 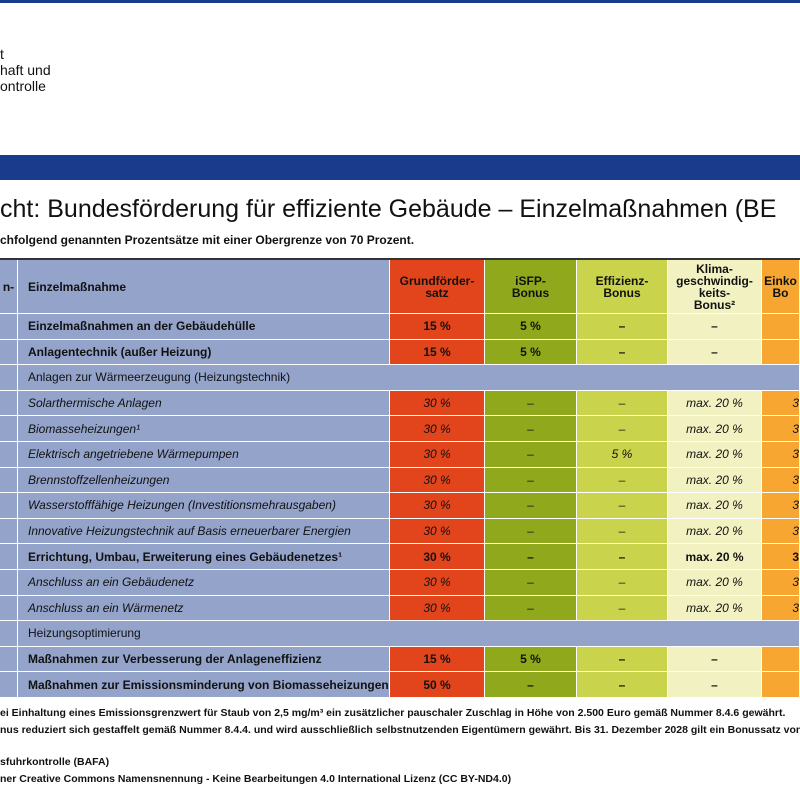 I want to click on logo-line: haft und, so click(x=25, y=70).